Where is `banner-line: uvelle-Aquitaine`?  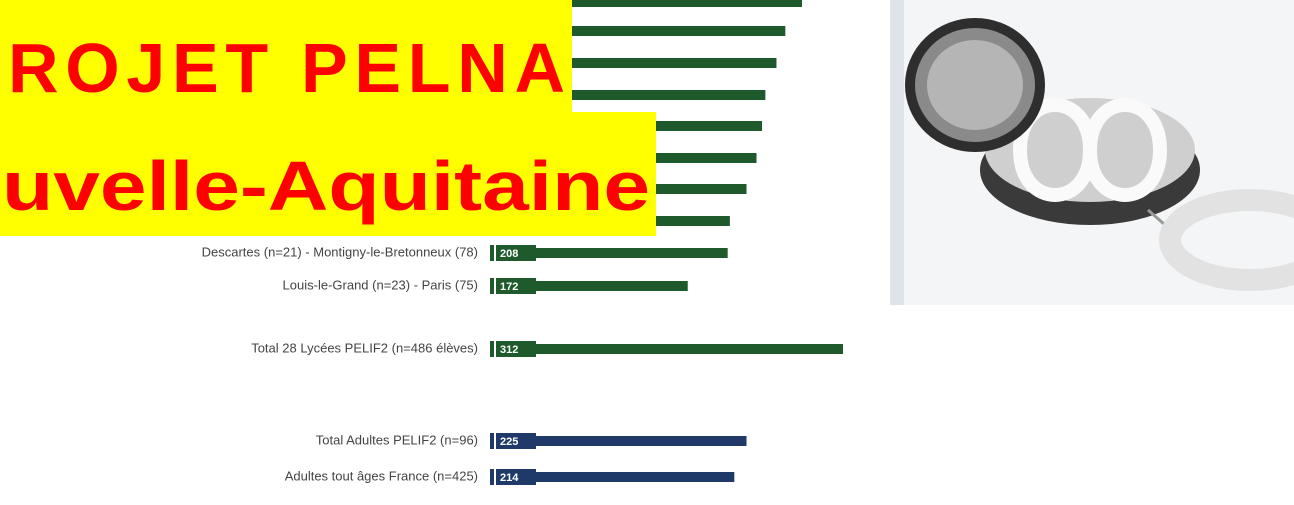 banner-line: uvelle-Aquitaine is located at coordinates (326, 186).